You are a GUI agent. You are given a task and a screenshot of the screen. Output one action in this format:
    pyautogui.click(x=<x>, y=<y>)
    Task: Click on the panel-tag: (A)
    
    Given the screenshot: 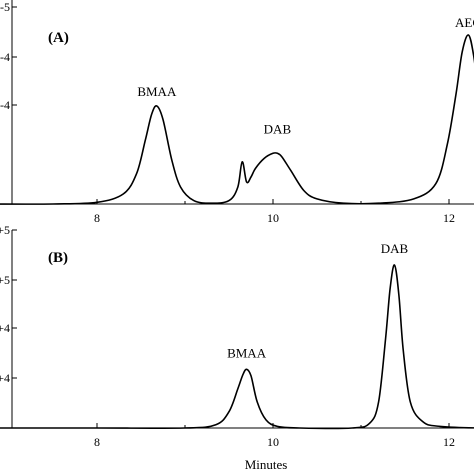 What is the action you would take?
    pyautogui.click(x=58, y=38)
    